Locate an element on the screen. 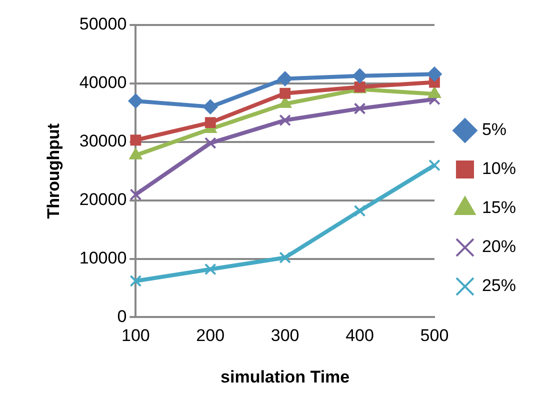 This screenshot has width=541, height=412. y-tick-label: 10000 is located at coordinates (103, 258).